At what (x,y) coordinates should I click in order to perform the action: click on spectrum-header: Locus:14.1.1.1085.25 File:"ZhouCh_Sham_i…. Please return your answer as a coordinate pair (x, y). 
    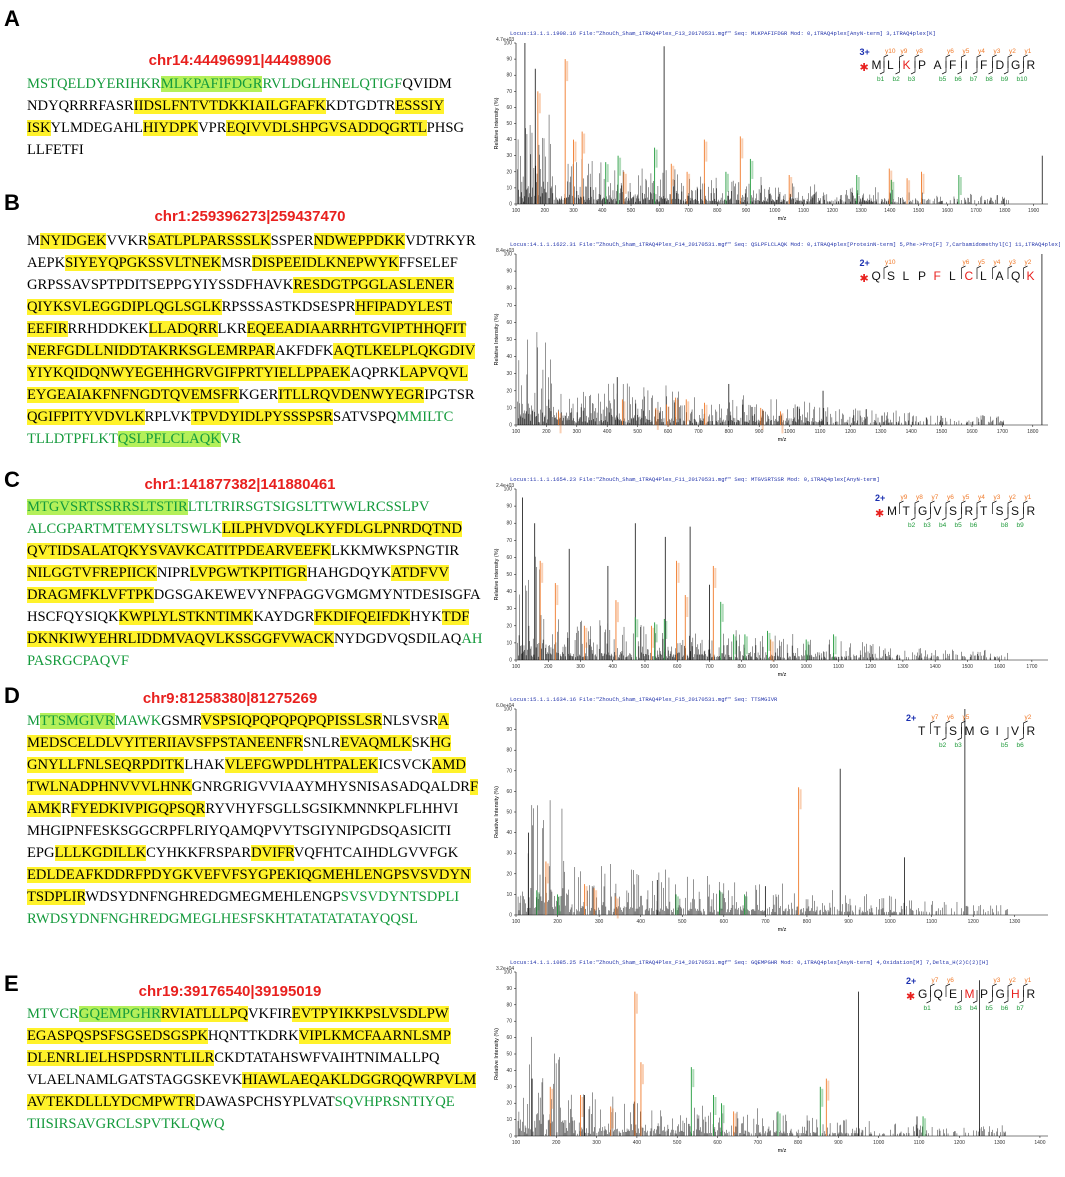
    Looking at the image, I should click on (749, 962).